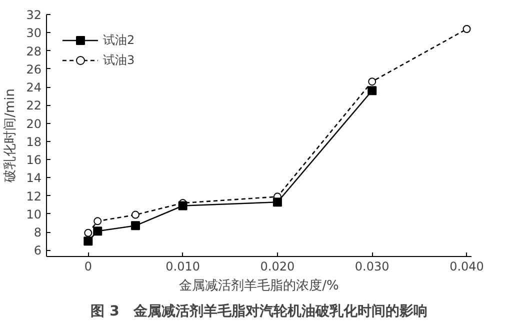  I want to click on y-tick-label: 8, so click(38, 233).